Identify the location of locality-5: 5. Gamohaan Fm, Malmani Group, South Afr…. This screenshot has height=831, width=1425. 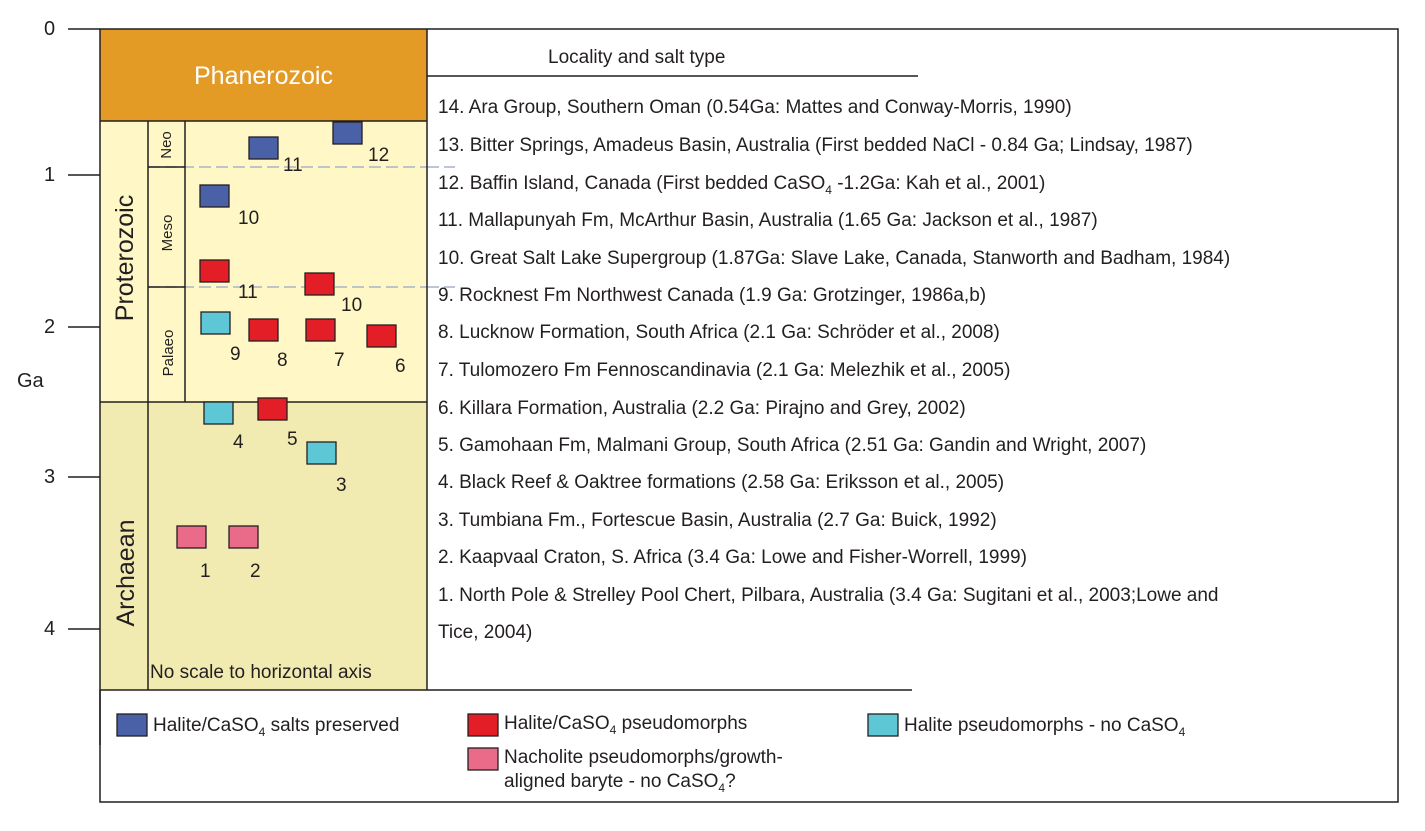
(792, 445).